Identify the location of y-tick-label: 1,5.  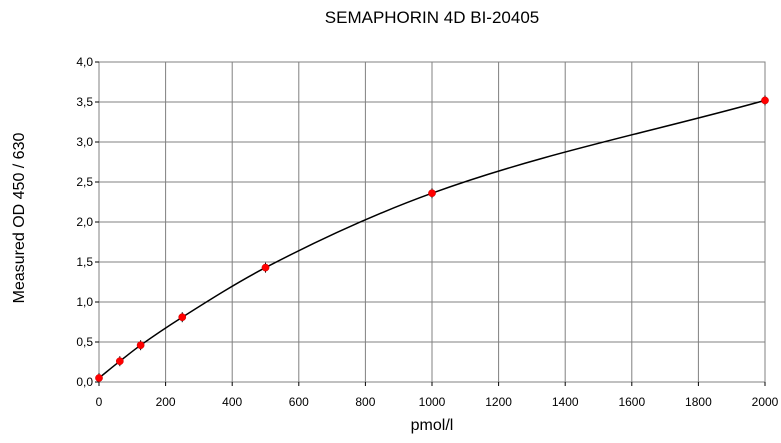
(84, 262).